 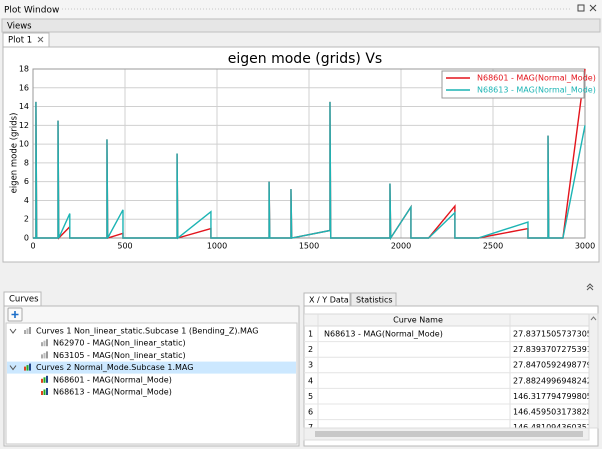 What do you see at coordinates (124, 246) in the screenshot?
I see `x-tick-label: 500` at bounding box center [124, 246].